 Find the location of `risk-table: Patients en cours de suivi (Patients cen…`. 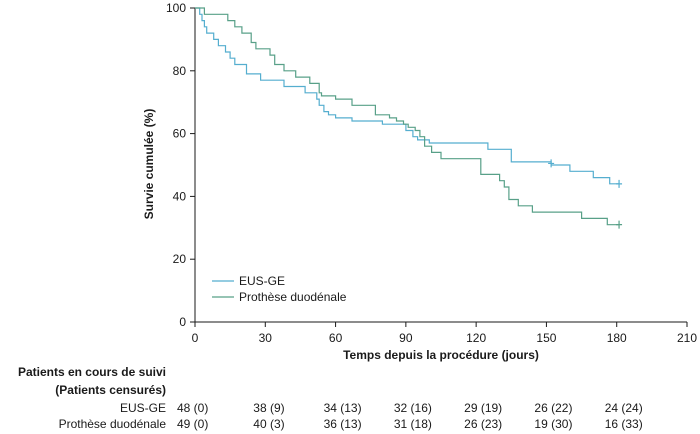

risk-table: Patients en cours de suivi (Patients cen… is located at coordinates (330, 398).